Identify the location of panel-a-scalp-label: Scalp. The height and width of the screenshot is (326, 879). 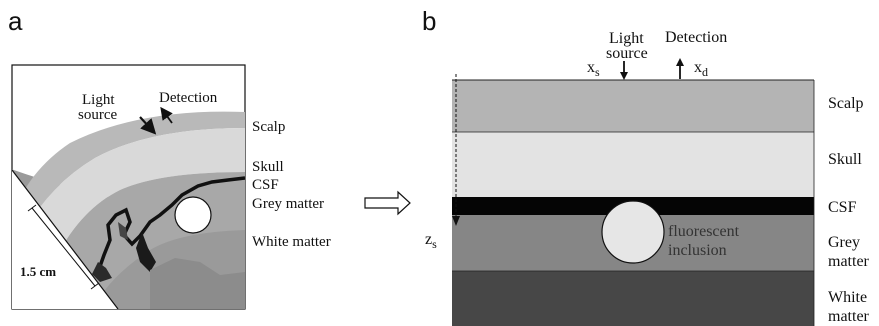
(268, 127).